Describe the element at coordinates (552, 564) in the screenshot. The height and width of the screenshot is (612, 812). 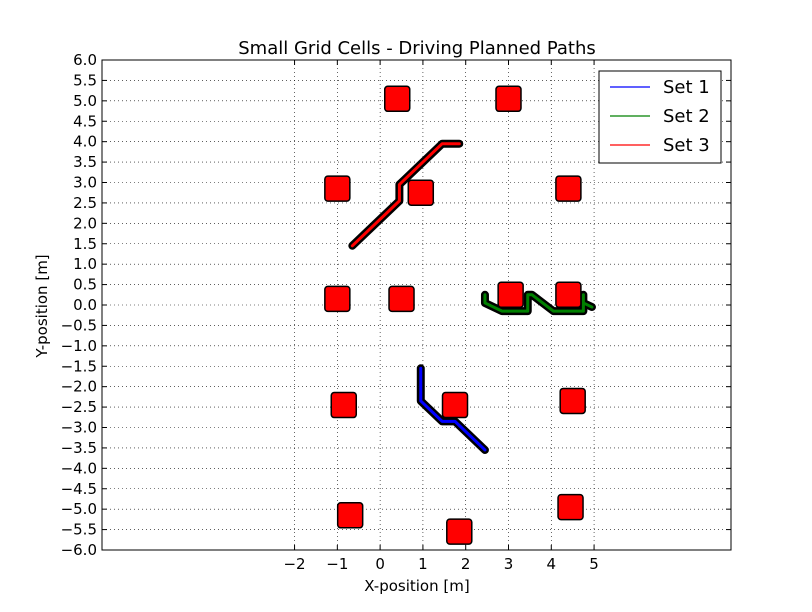
I see `x-tick-label: 4` at that location.